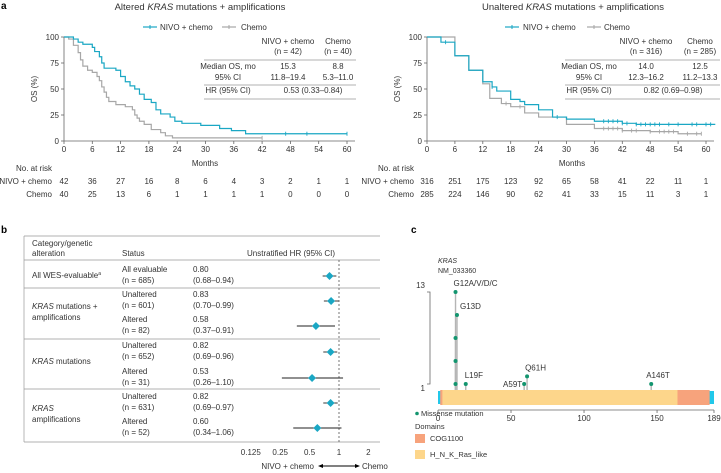 The image size is (721, 473). What do you see at coordinates (201, 421) in the screenshot?
I see `row-hr: 0.60` at bounding box center [201, 421].